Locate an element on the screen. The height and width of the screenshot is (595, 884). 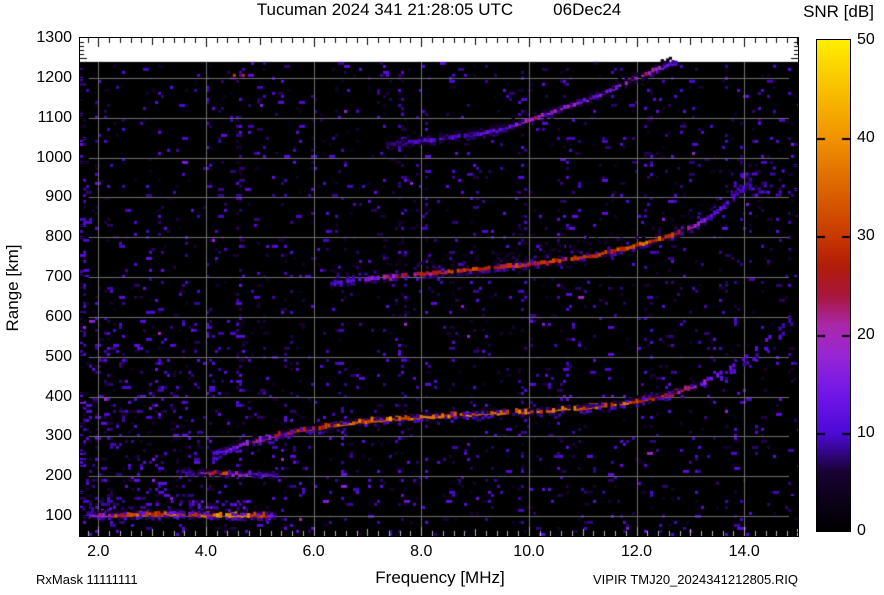
colorbar-tick-label: 50 is located at coordinates (866, 39).